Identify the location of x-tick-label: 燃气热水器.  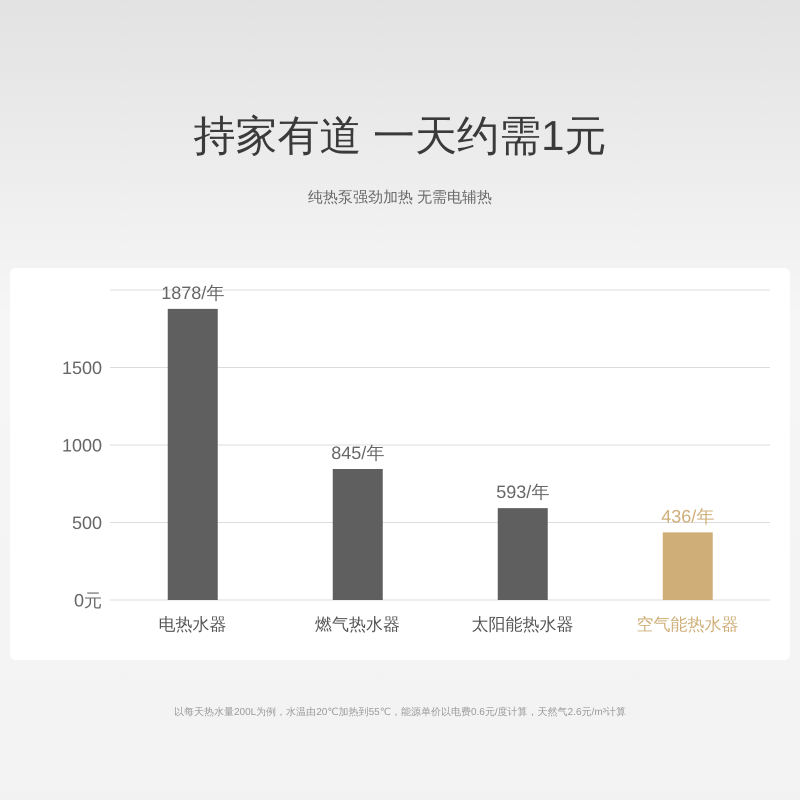
(357, 624).